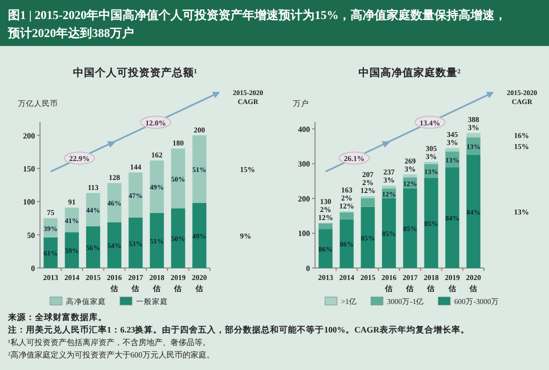  I want to click on y-tick-label: 400, so click(304, 129).